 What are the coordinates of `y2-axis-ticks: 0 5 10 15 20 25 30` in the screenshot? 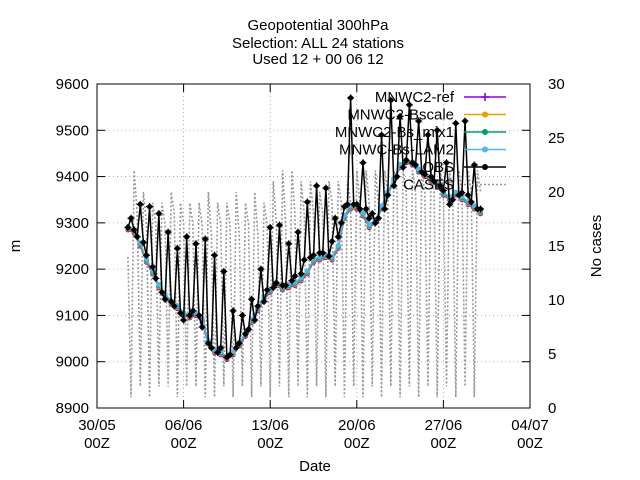 It's located at (556, 246).